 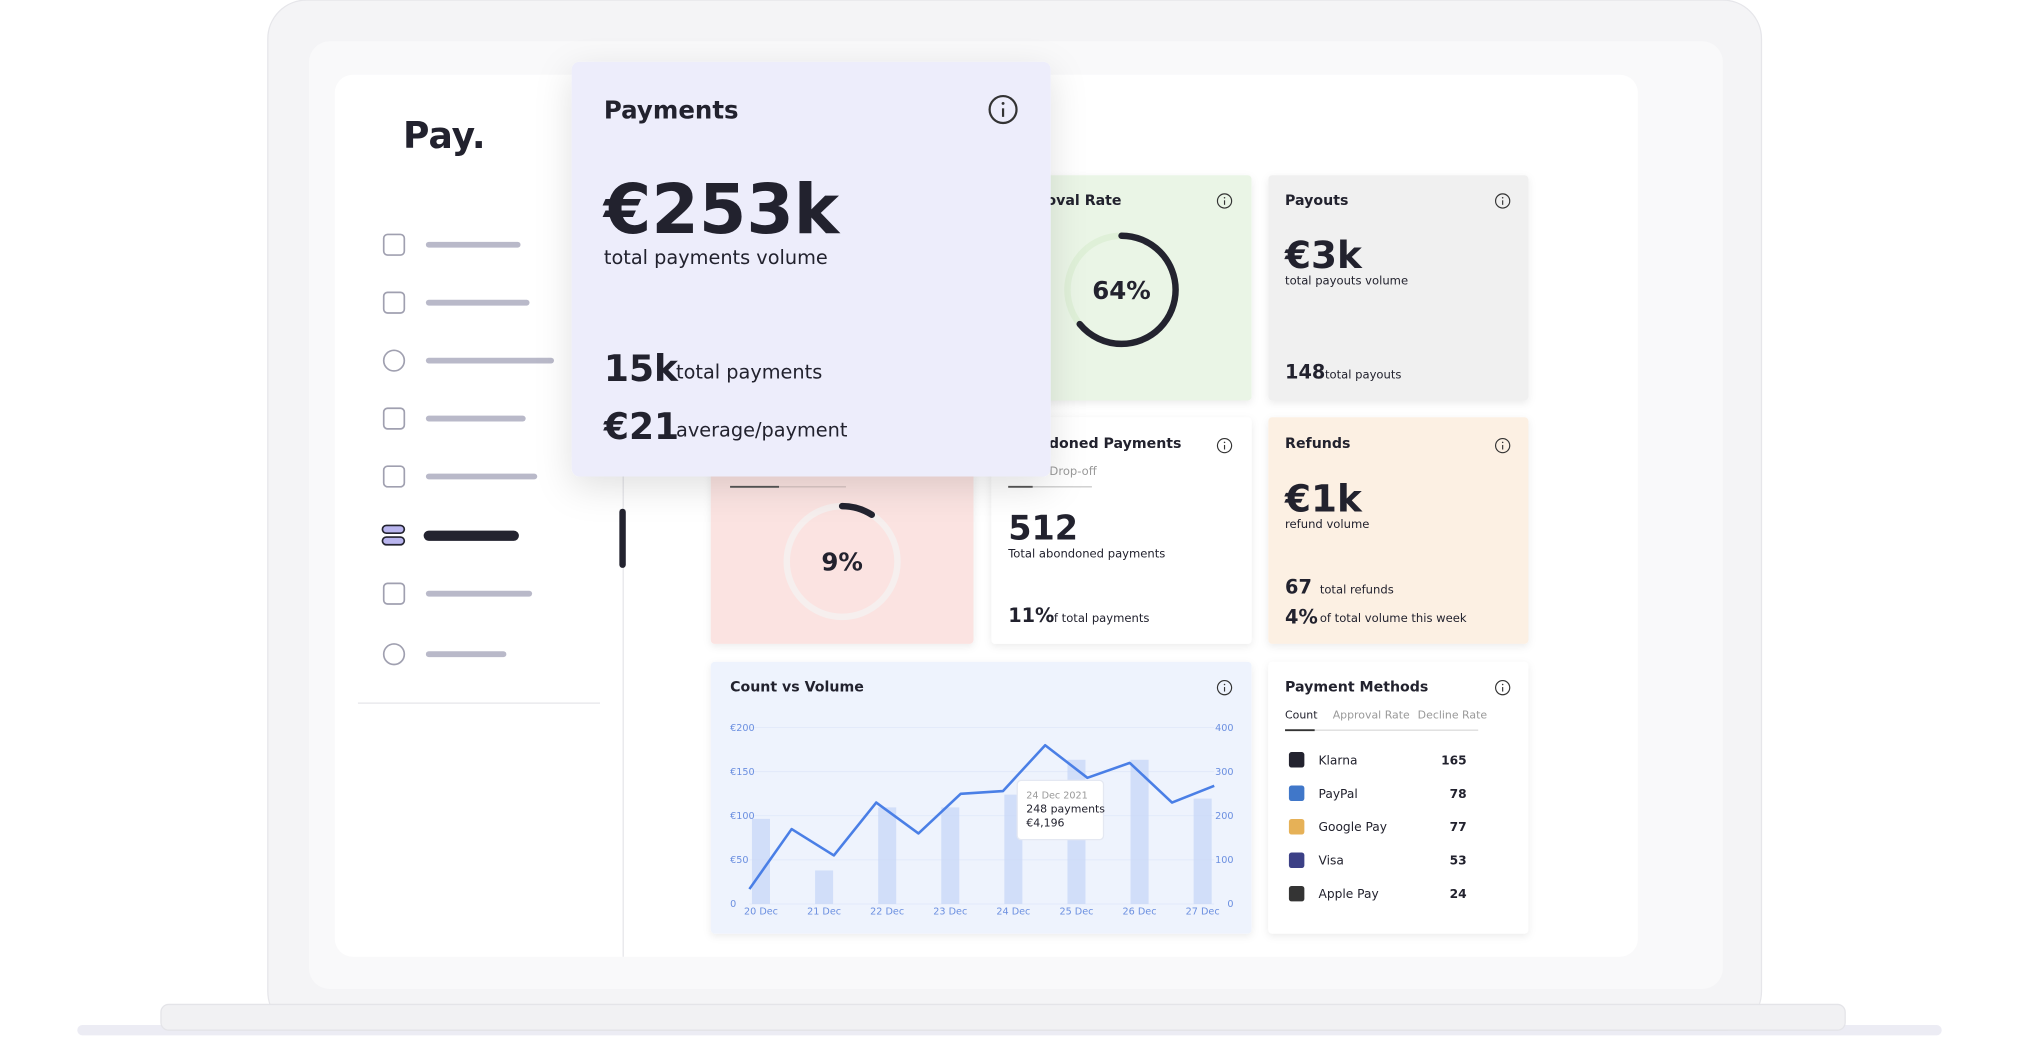 What do you see at coordinates (1323, 255) in the screenshot?
I see `big-number: €3k` at bounding box center [1323, 255].